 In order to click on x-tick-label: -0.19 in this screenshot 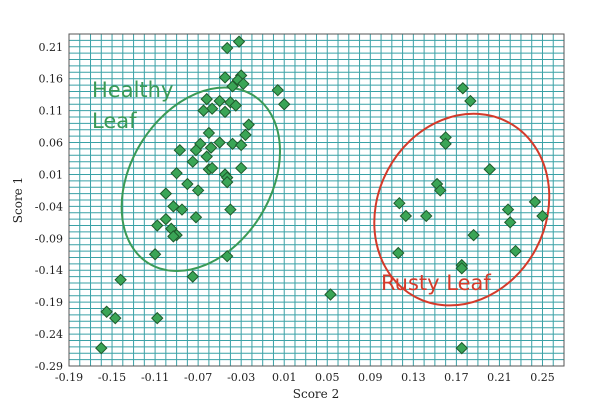, I will do `click(69, 377)`.